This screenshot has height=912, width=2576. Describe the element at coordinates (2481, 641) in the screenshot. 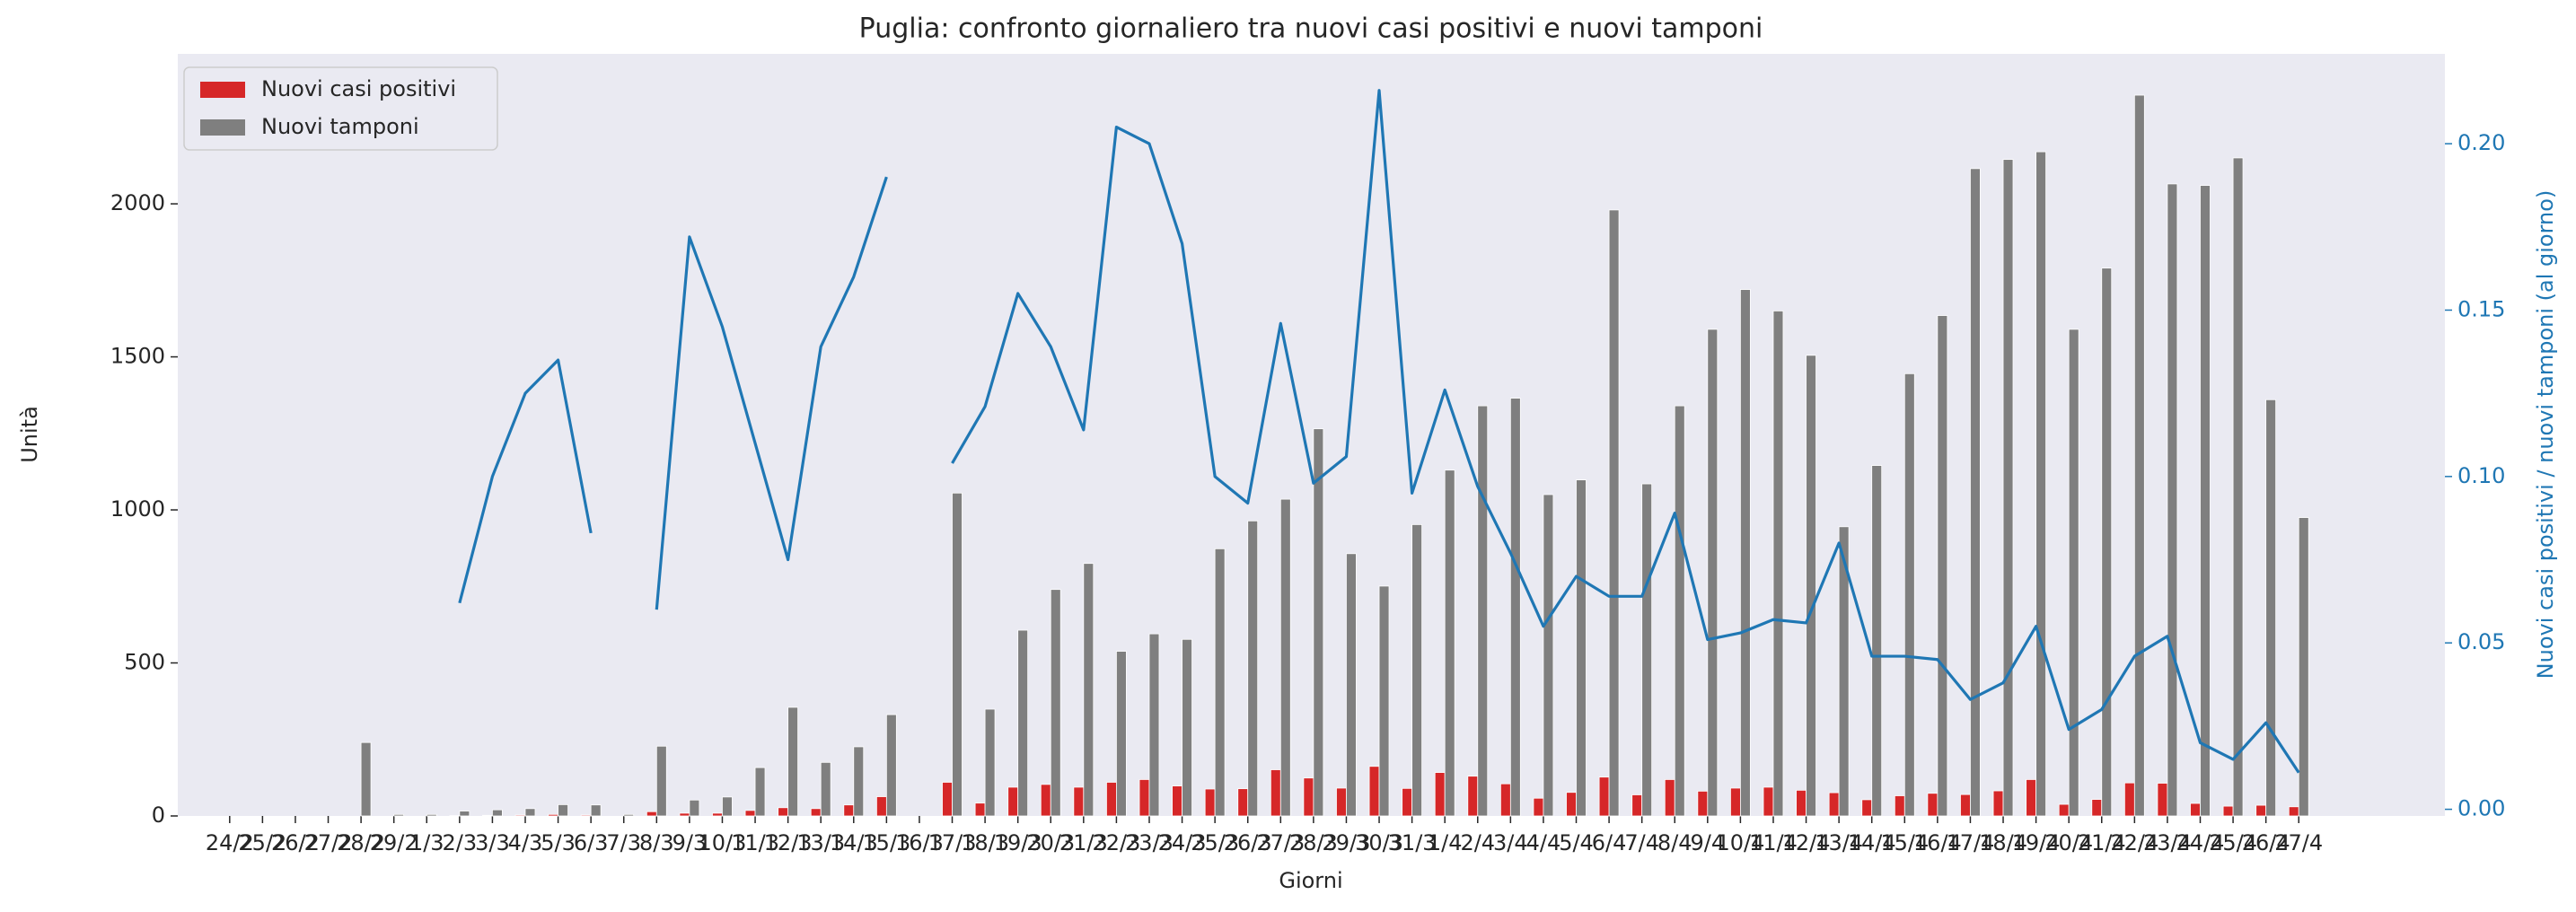

I see `y2-tick-label: 0.05` at that location.